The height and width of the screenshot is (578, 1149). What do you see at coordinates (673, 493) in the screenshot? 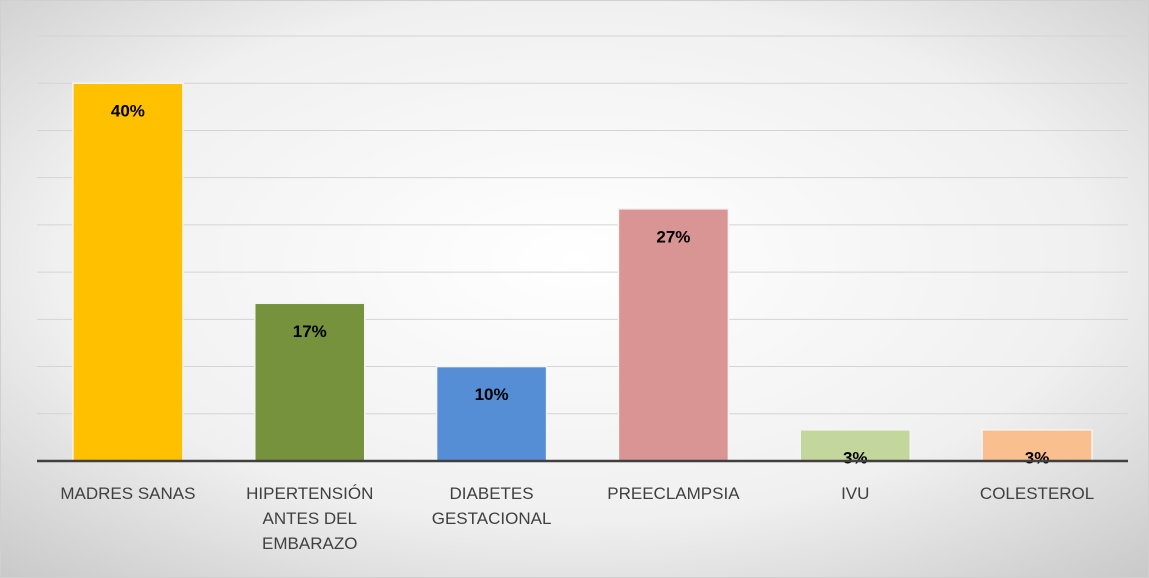
I see `x-tick-label: PREECLAMPSIA` at bounding box center [673, 493].